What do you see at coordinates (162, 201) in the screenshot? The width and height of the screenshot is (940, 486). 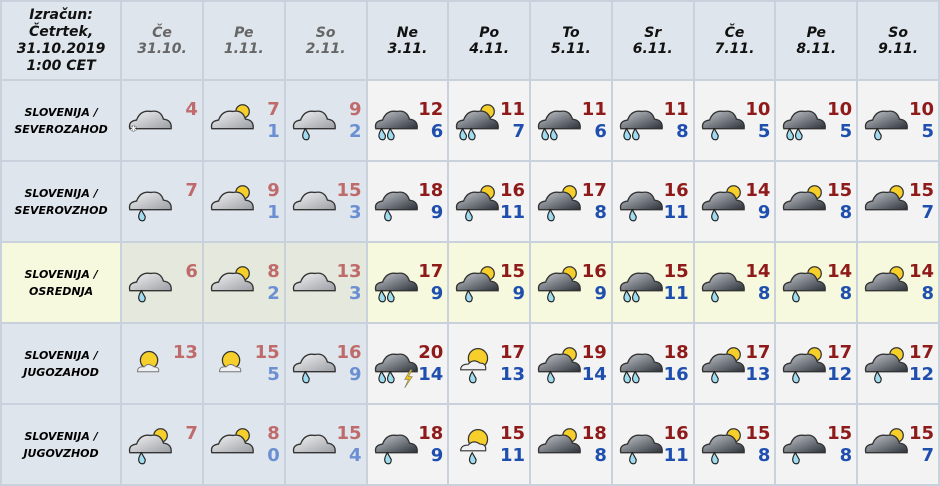 I see `forecast-cell: 7` at bounding box center [162, 201].